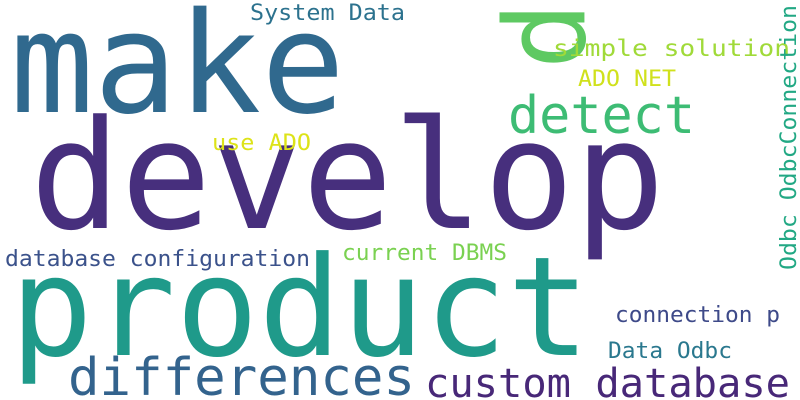 This screenshot has height=400, width=800. Describe the element at coordinates (241, 374) in the screenshot. I see `word: differences` at that location.